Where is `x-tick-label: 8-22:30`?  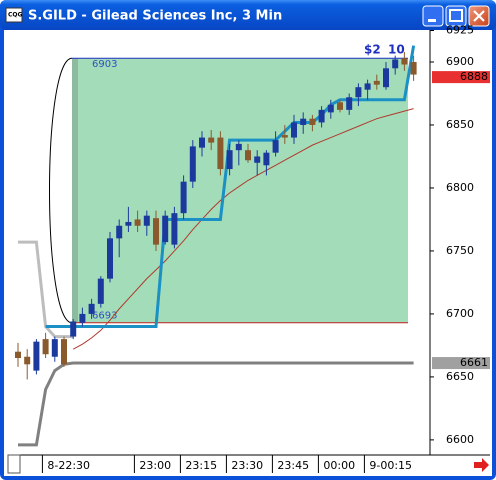
x-tick-label: 8-22:30 is located at coordinates (68, 465).